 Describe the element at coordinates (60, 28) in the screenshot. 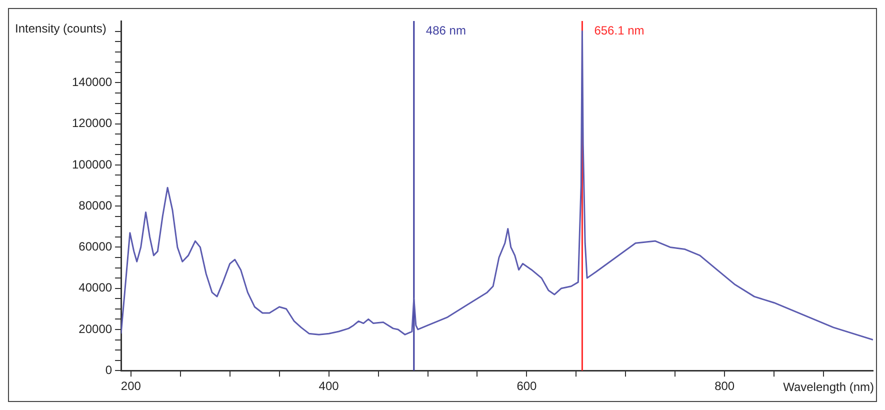

I see `y-axis-title: Intensity (counts)` at that location.